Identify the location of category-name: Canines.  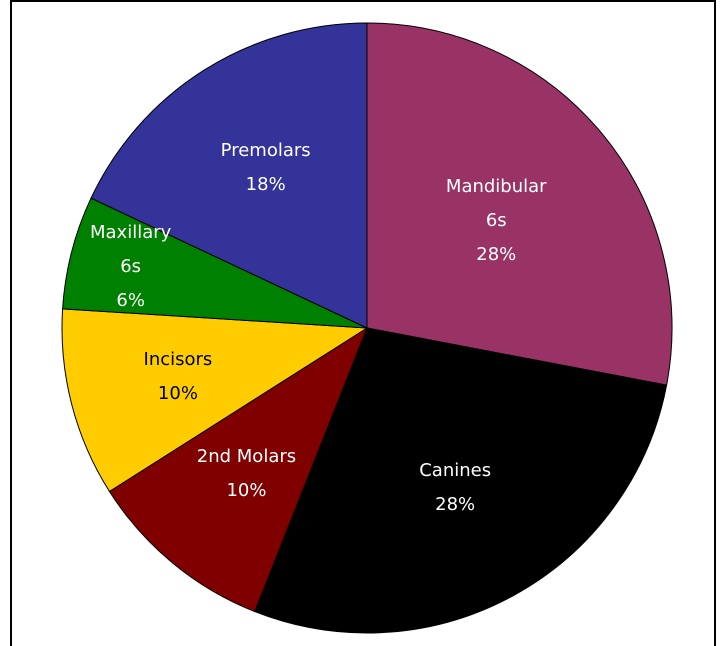
(455, 471).